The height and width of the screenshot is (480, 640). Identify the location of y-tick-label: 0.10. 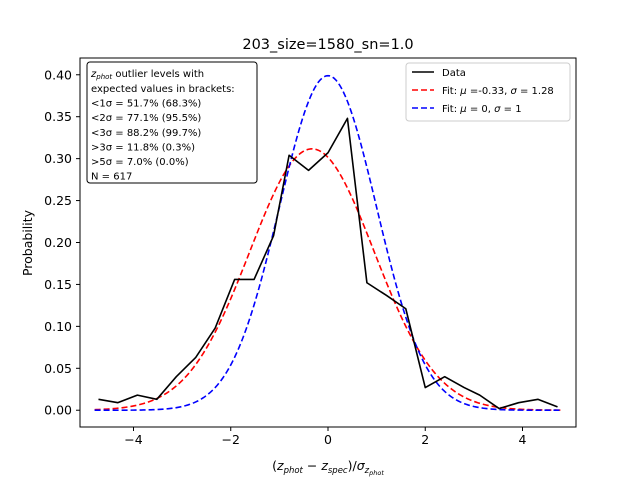
(58, 326).